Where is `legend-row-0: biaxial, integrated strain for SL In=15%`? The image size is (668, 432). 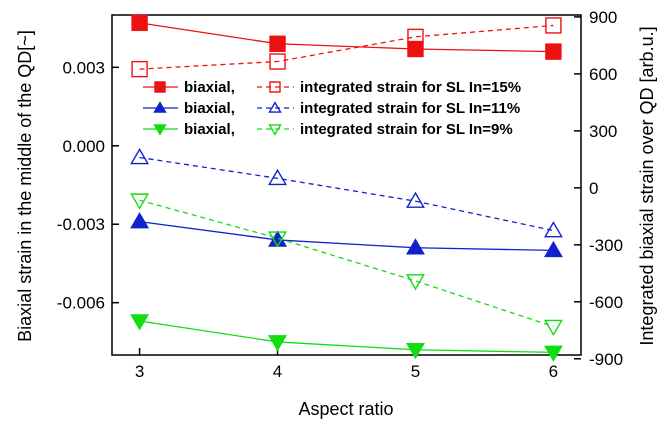 legend-row-0: biaxial, integrated strain for SL In=15% is located at coordinates (332, 87).